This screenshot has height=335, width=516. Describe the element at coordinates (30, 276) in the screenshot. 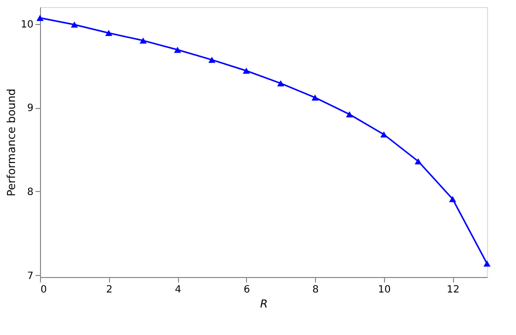

I see `y-tick-label: 7` at that location.